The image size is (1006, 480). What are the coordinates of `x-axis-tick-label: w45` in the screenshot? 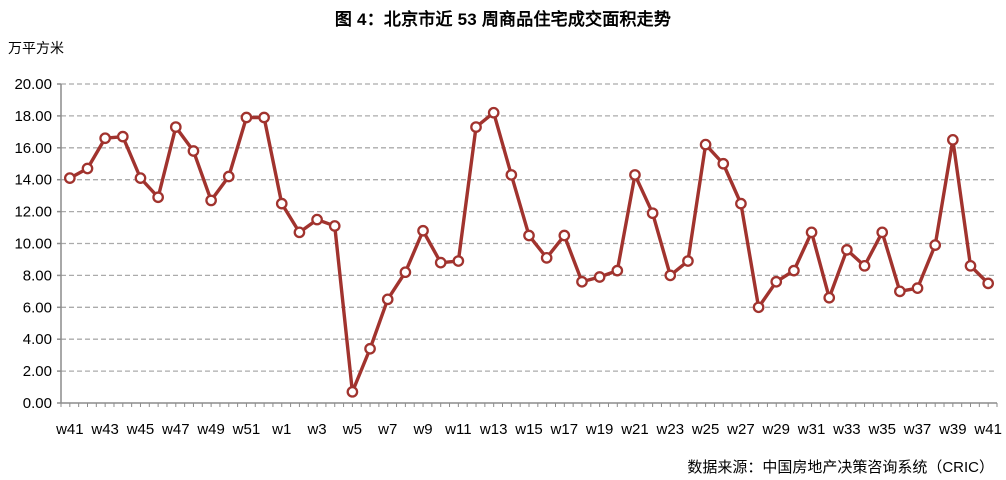 It's located at (140, 429).